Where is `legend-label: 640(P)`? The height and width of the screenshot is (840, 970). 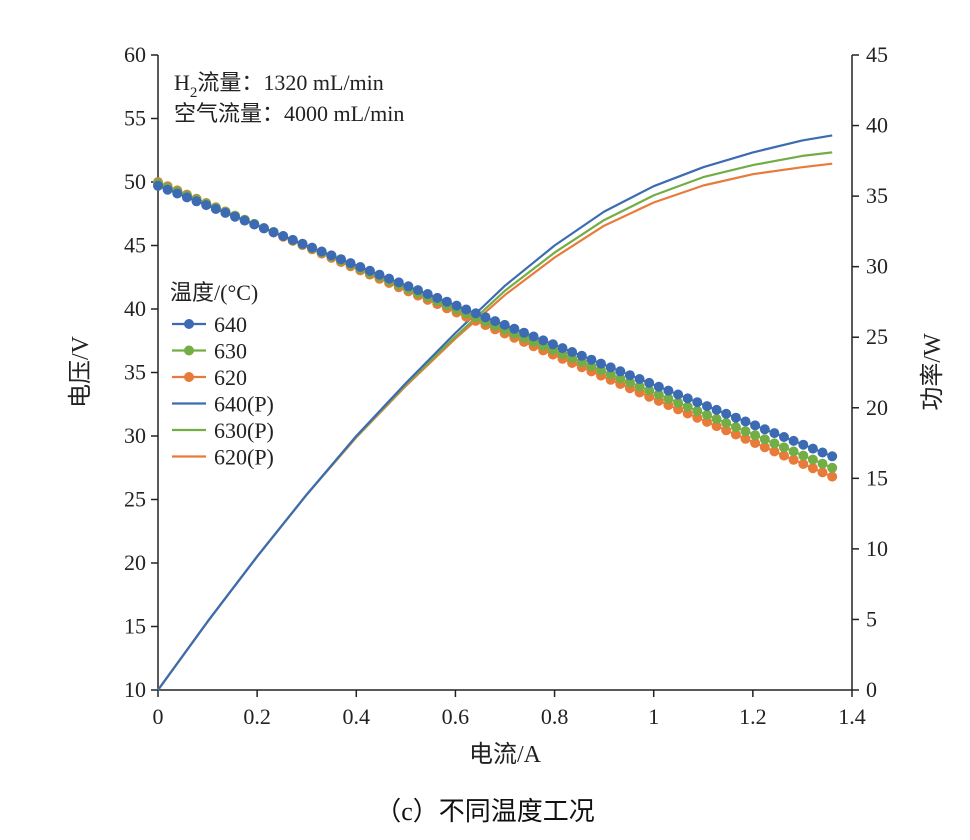 legend-label: 640(P) is located at coordinates (244, 404).